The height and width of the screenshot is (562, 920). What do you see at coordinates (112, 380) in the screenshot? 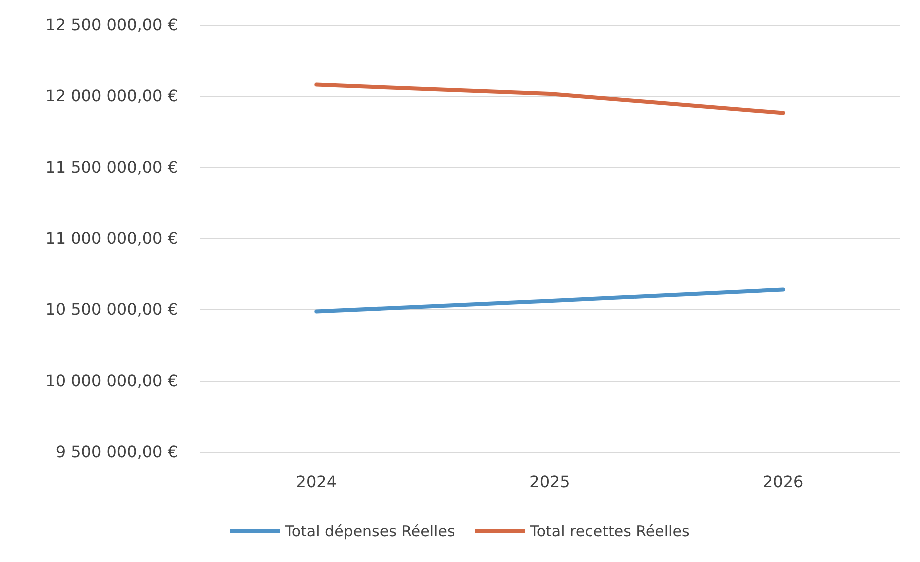
I see `y-tick-label: 10 000 000,00 €` at bounding box center [112, 380].